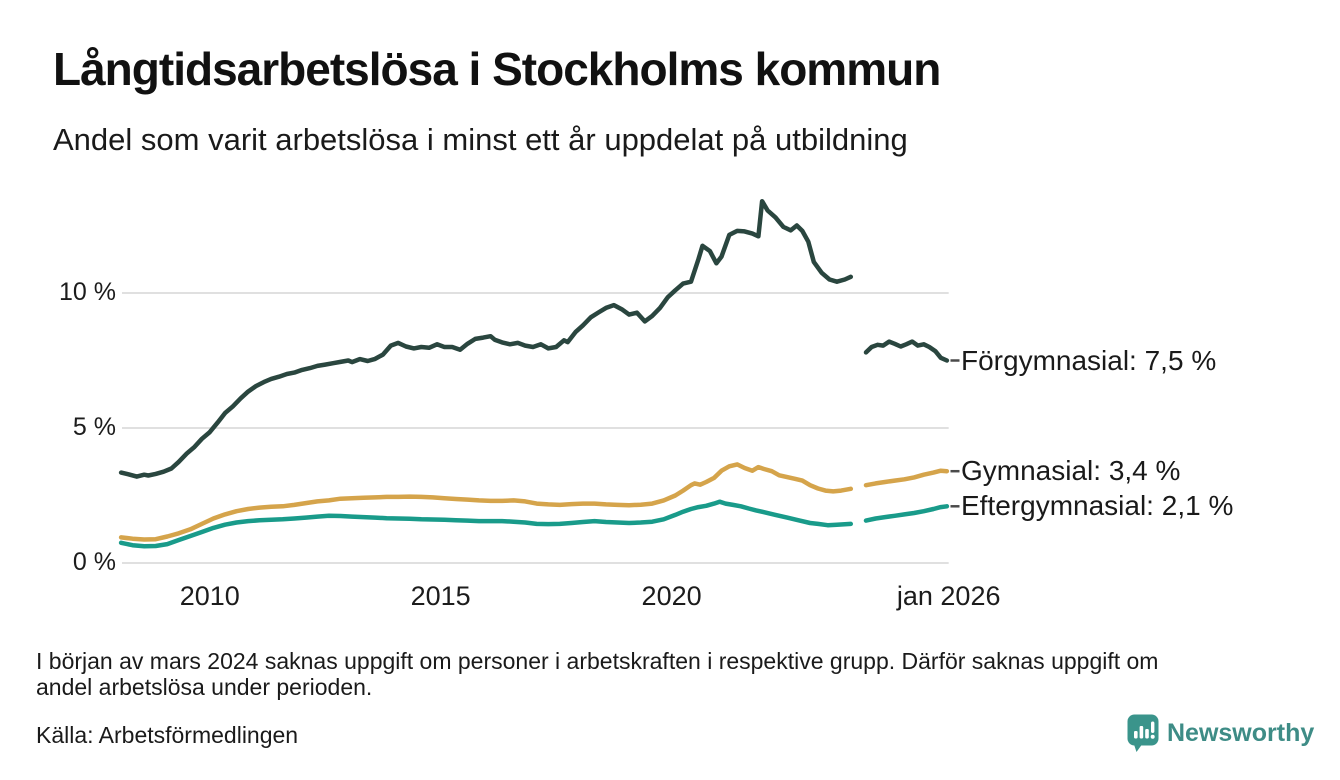 The width and height of the screenshot is (1340, 780). I want to click on series-line-frgymnasial, so click(906, 351).